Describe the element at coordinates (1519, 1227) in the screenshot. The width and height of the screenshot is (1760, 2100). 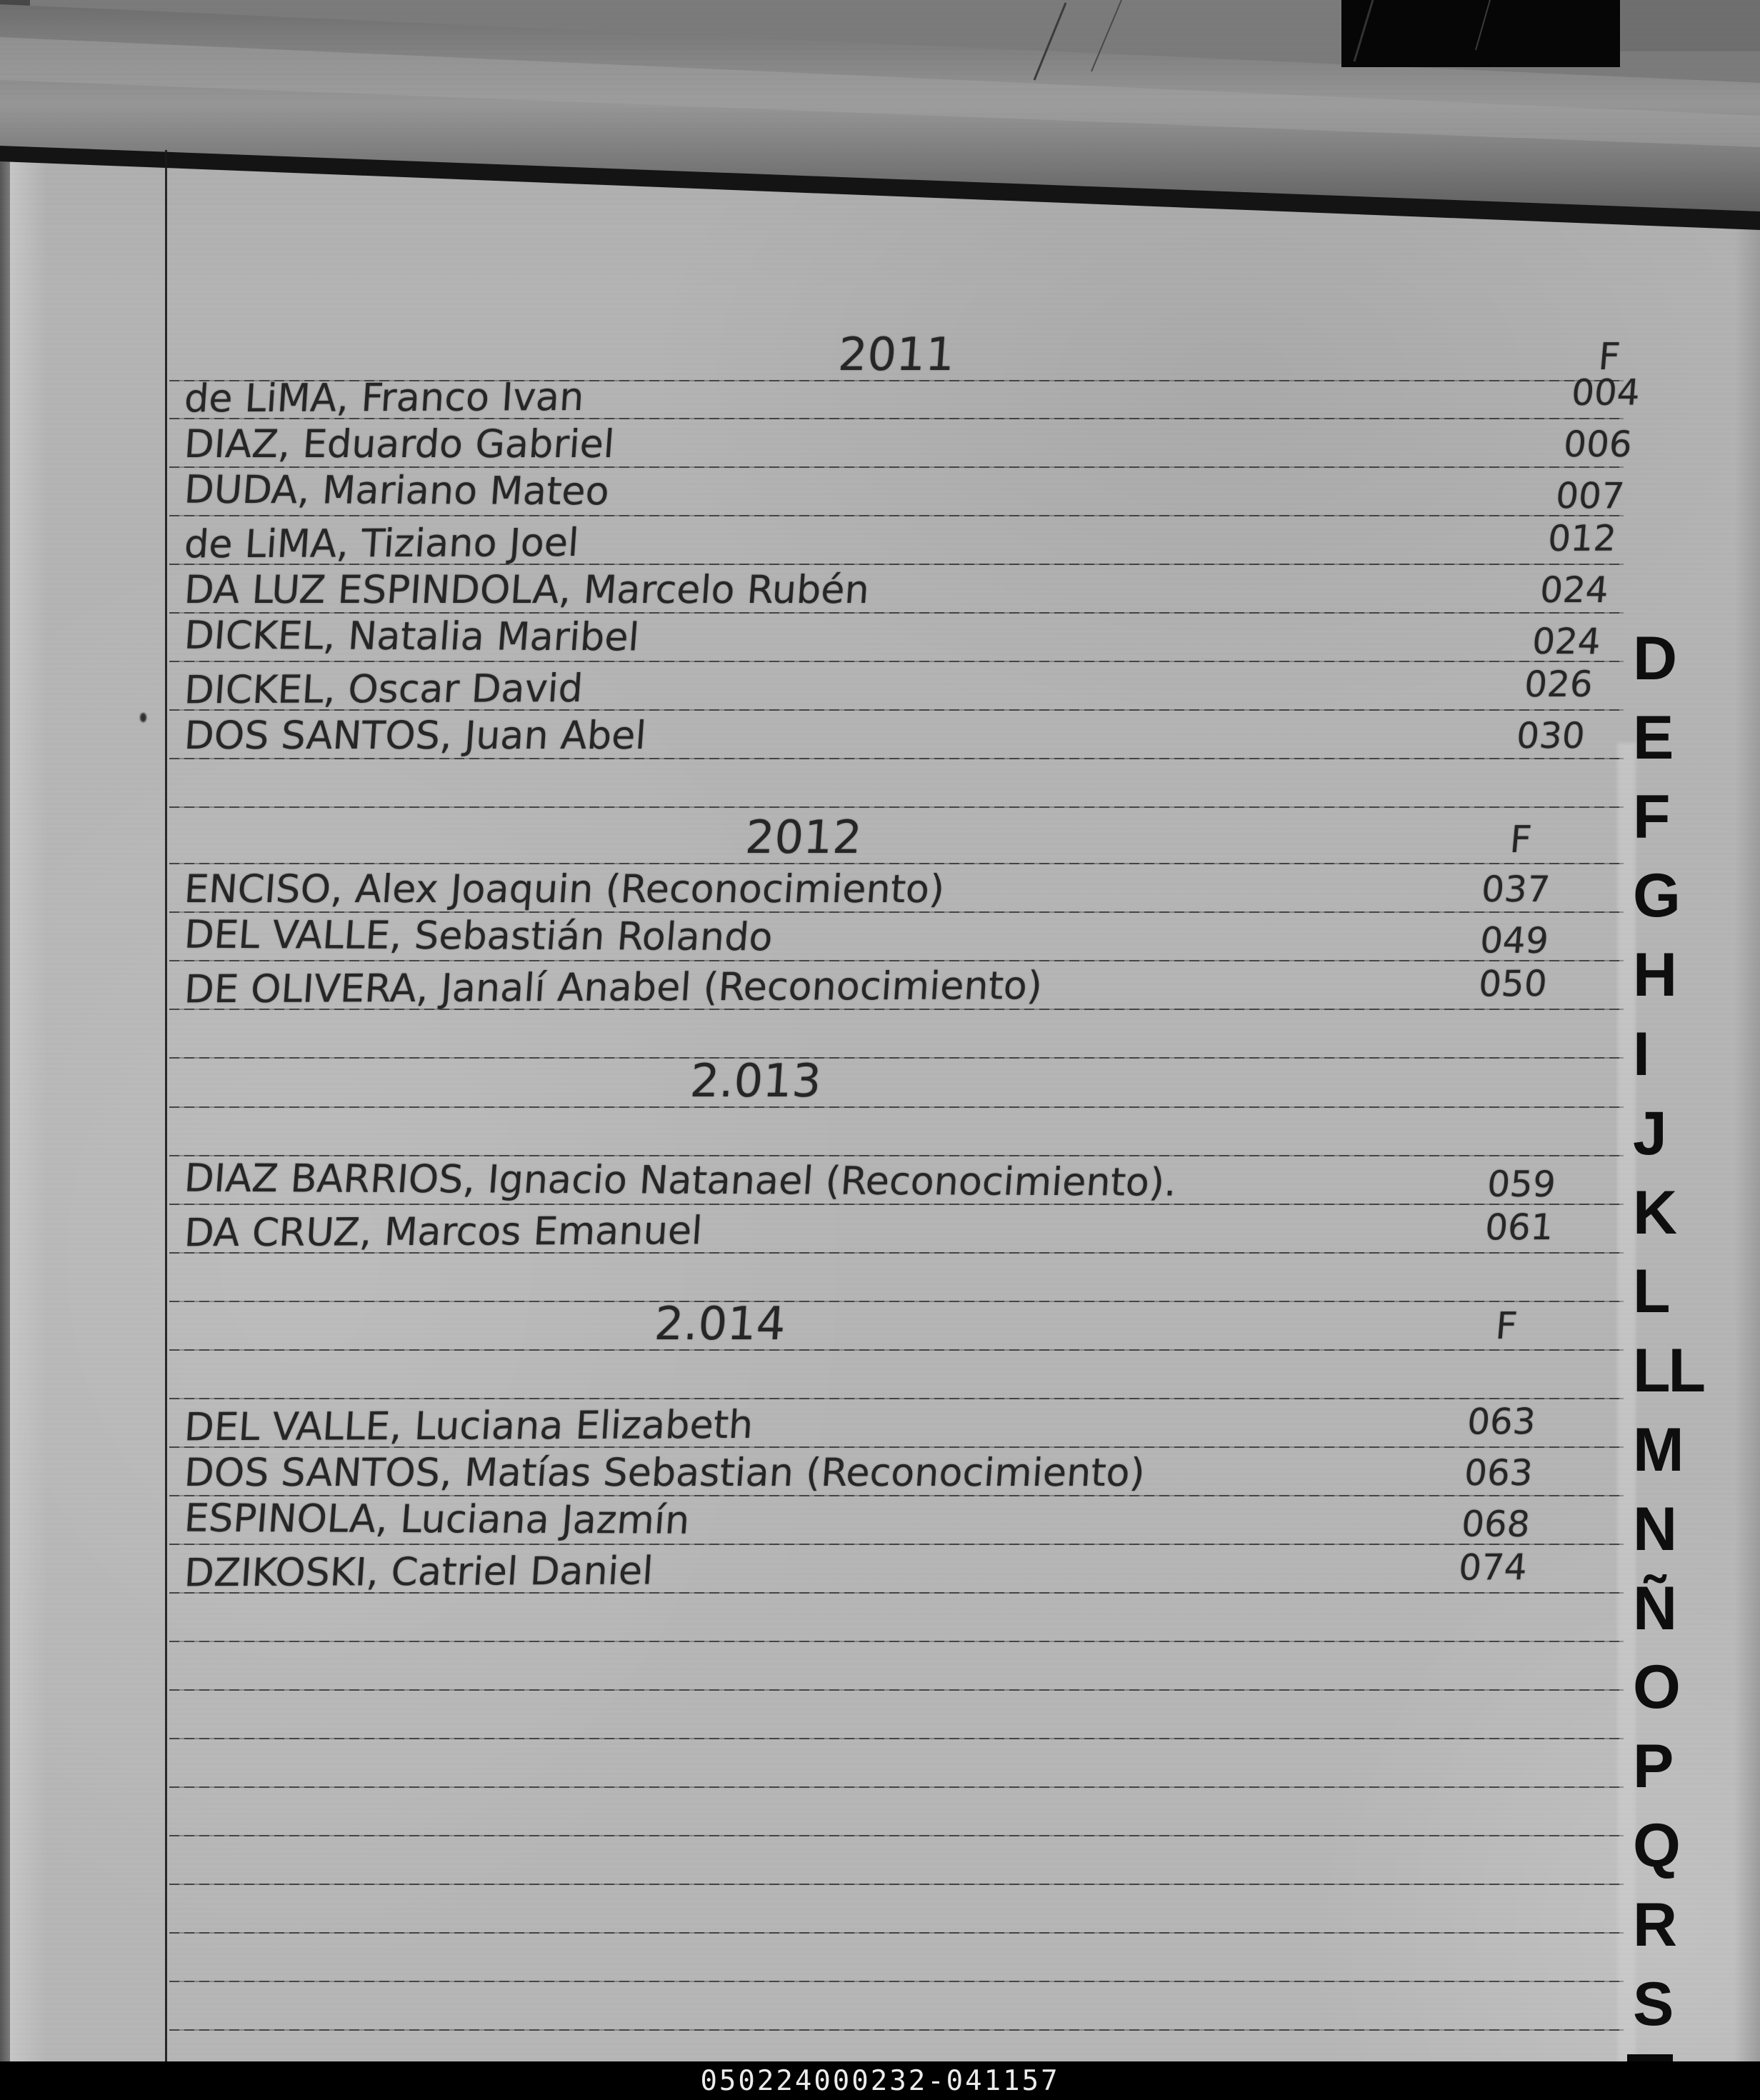
I see `entry-folio-number: 061` at that location.